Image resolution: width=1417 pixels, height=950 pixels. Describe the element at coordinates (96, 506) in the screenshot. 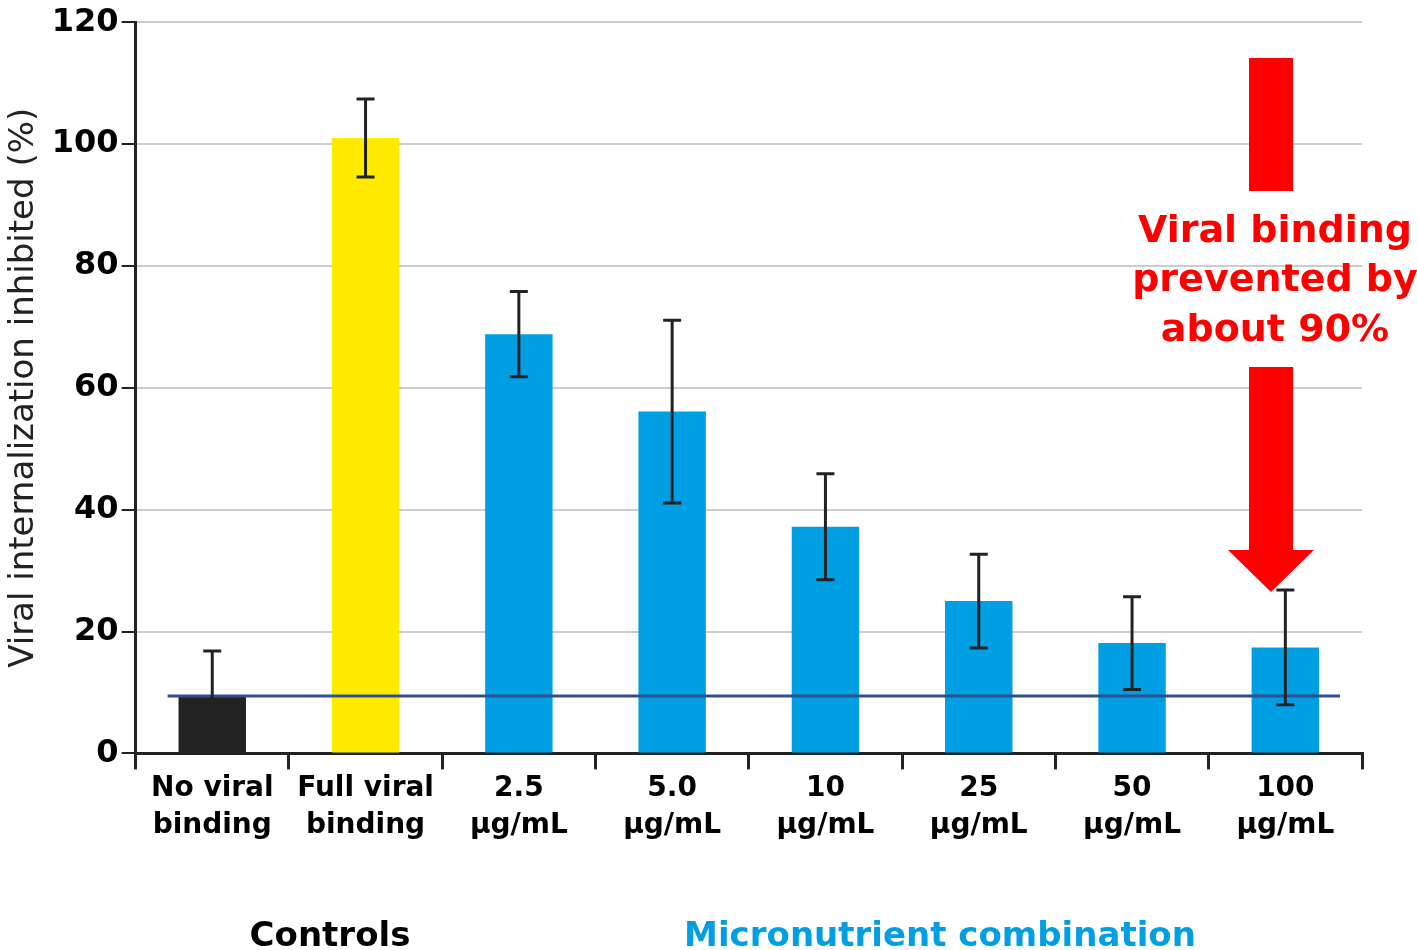

I see `y-tick-label: 40` at that location.